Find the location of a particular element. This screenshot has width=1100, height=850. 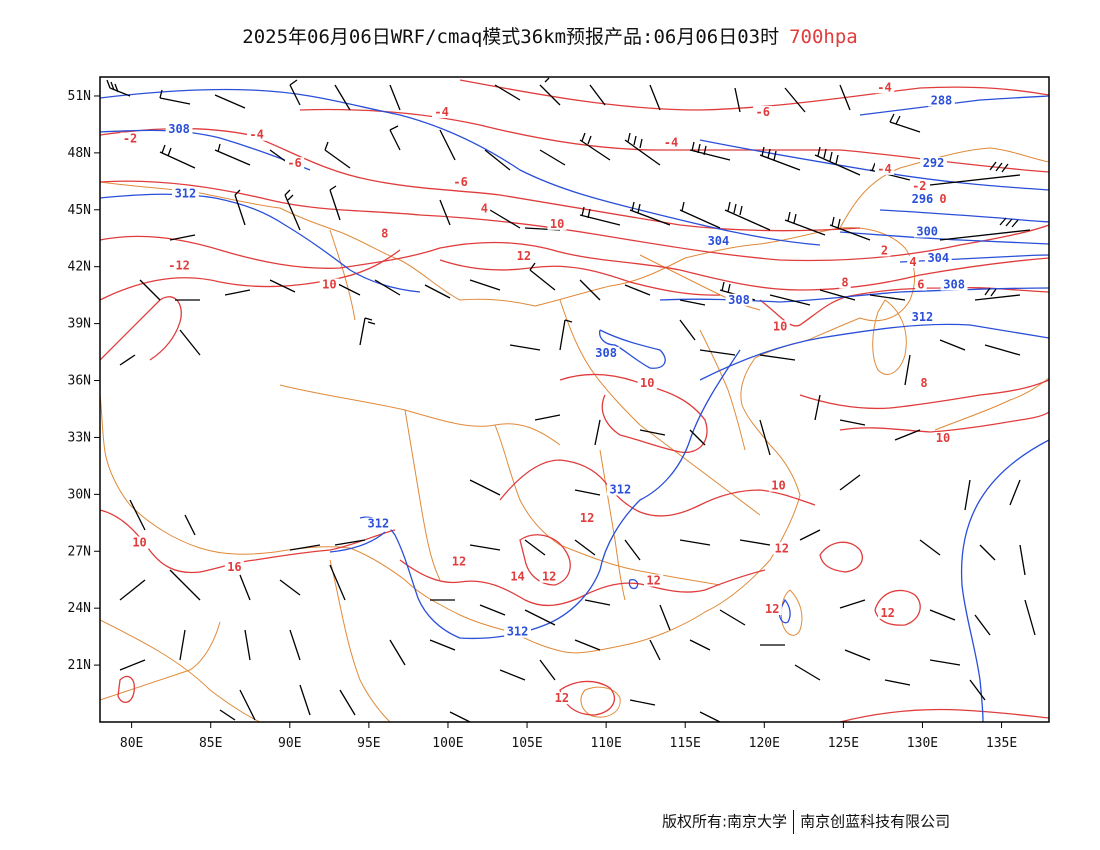

lat-tick-label: 51N is located at coordinates (79, 96).